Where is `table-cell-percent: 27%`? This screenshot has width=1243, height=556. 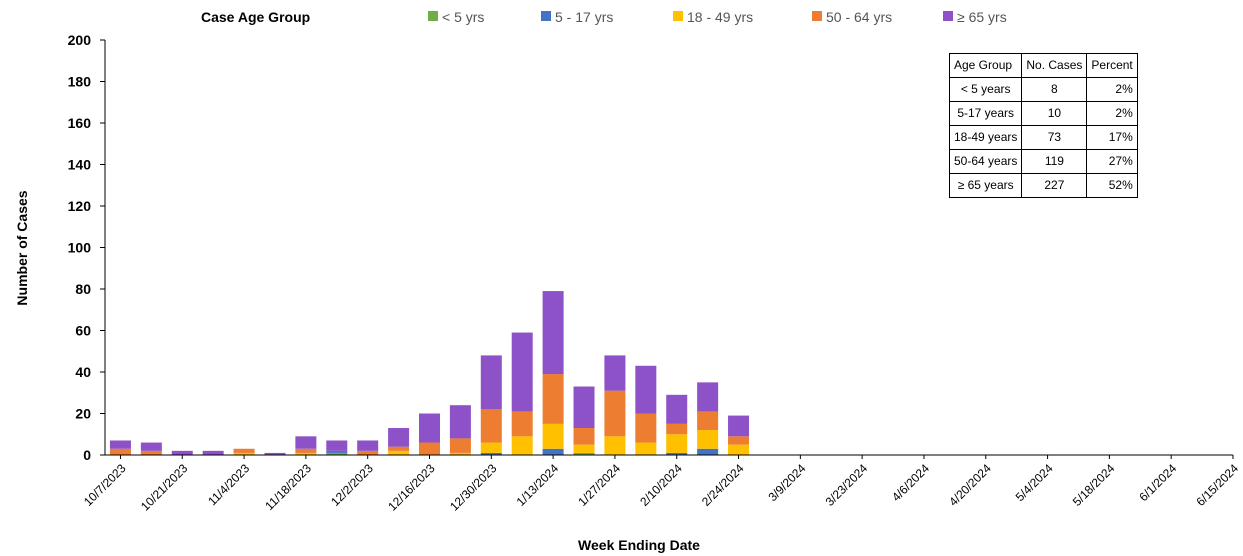 table-cell-percent: 27% is located at coordinates (1112, 161).